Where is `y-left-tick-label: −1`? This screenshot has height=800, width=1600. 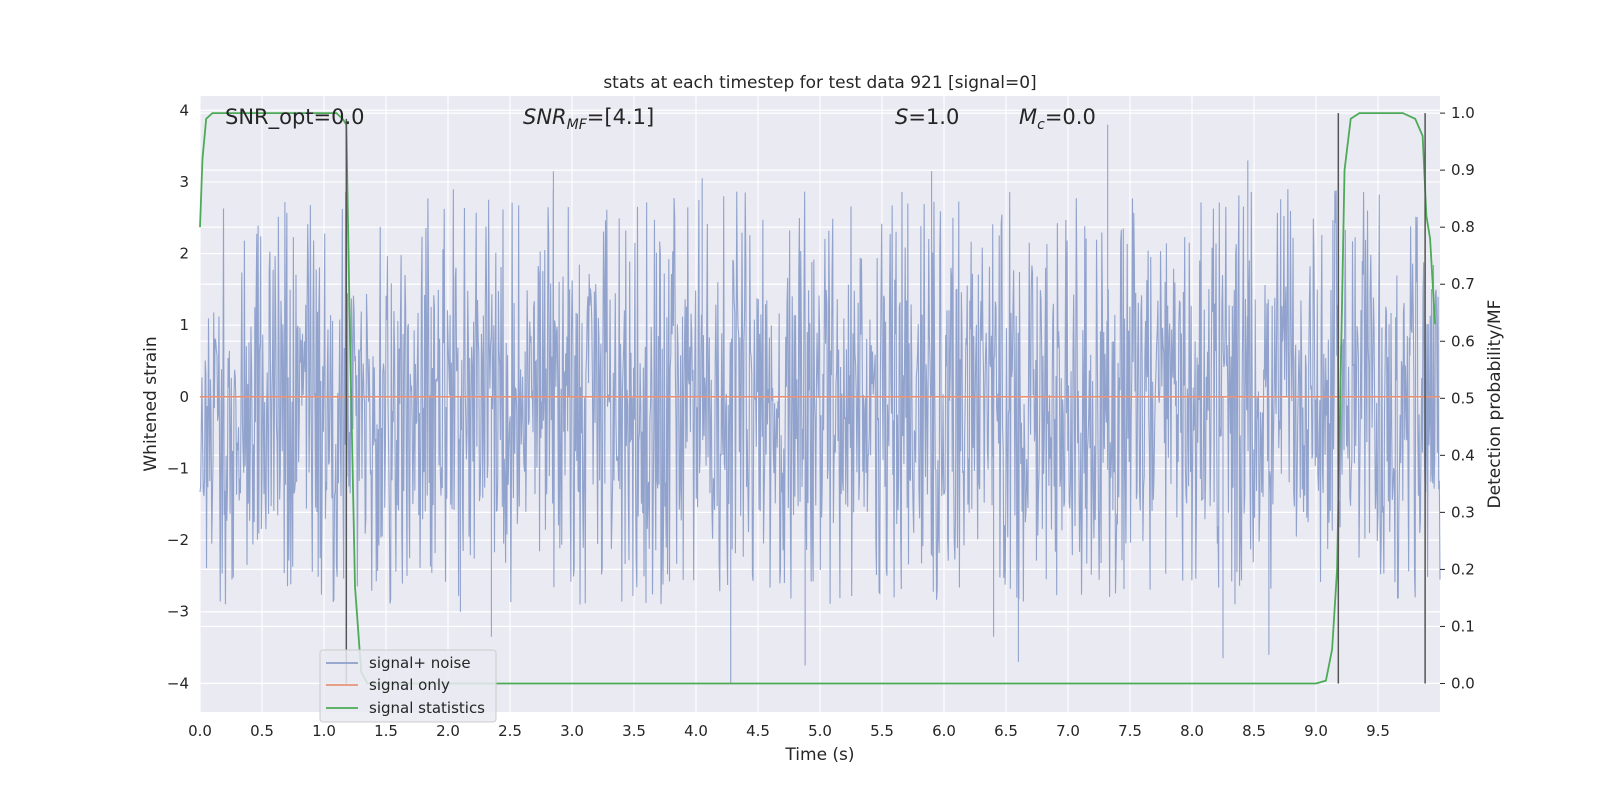 y-left-tick-label: −1 is located at coordinates (178, 468).